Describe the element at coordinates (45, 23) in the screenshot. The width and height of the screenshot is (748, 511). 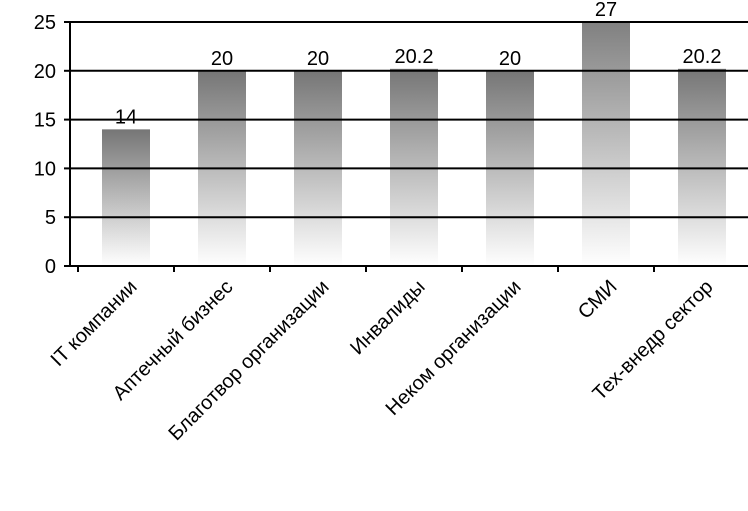
I see `y-tick-label: 25` at that location.